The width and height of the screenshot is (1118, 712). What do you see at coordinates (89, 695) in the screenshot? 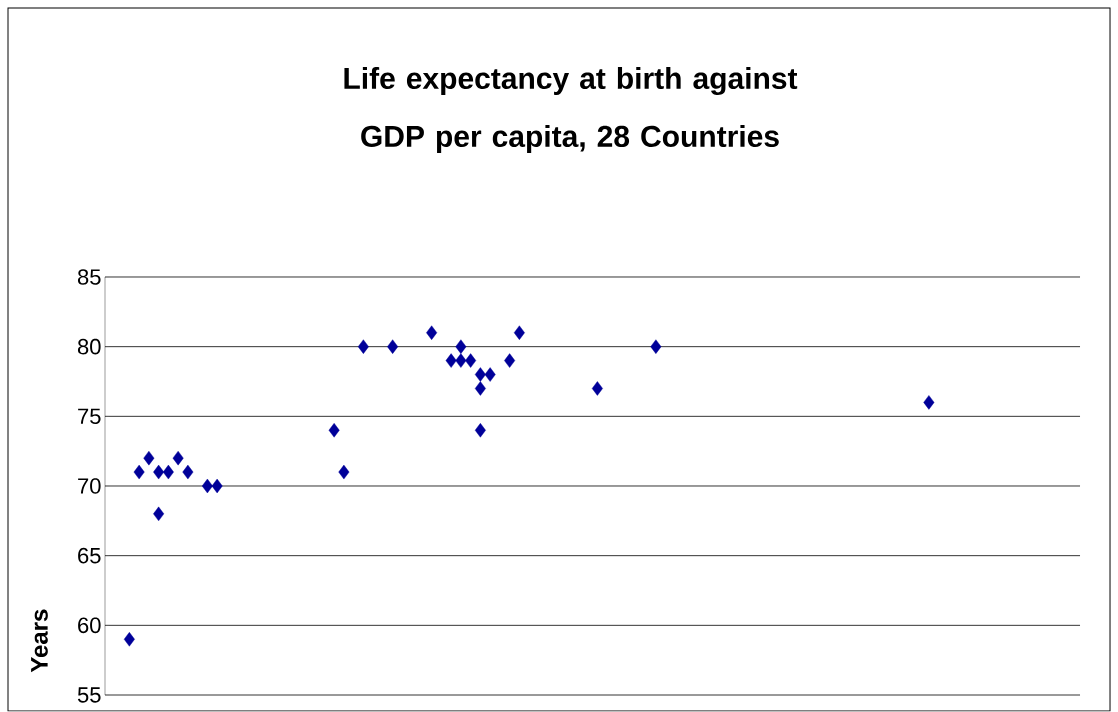
I see `y-tick-label: 55` at bounding box center [89, 695].